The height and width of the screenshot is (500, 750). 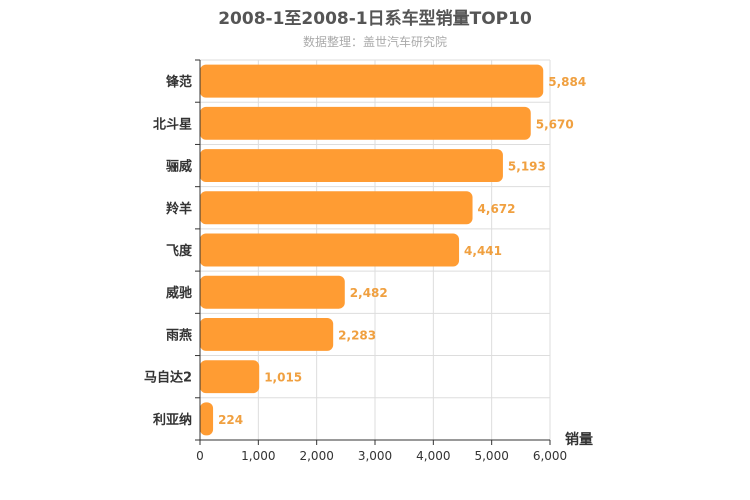 I want to click on x-tick-label: 2,000, so click(x=316, y=456).